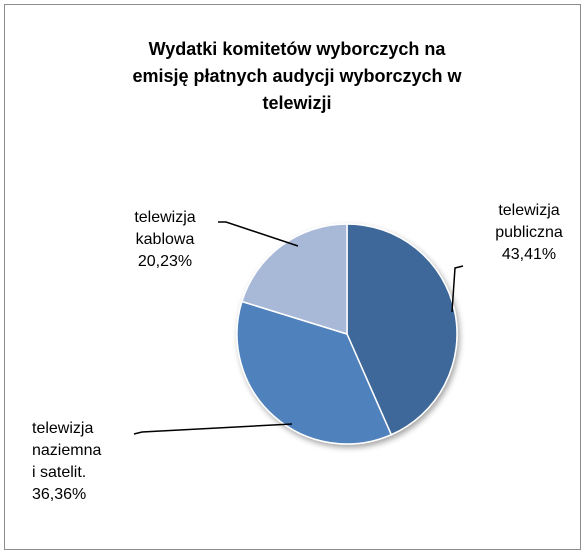  Describe the element at coordinates (165, 261) in the screenshot. I see `slice-value-label: 20,23%` at that location.